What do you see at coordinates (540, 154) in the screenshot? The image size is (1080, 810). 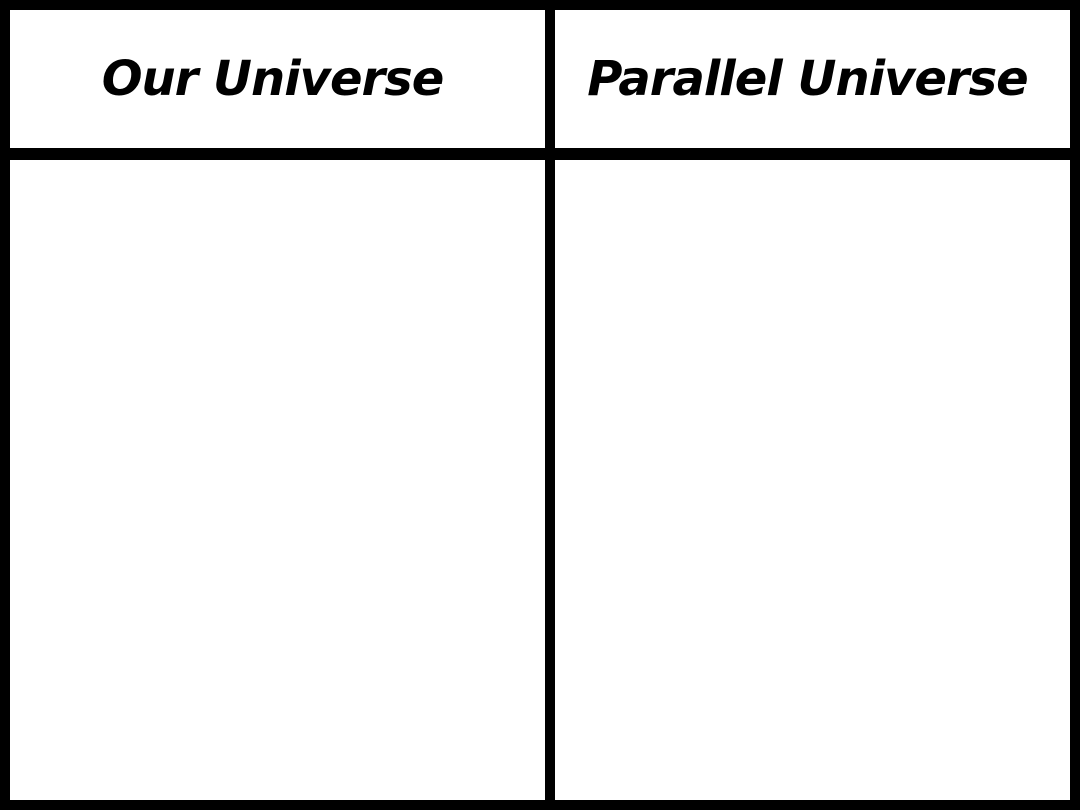 I see `header-divider` at bounding box center [540, 154].